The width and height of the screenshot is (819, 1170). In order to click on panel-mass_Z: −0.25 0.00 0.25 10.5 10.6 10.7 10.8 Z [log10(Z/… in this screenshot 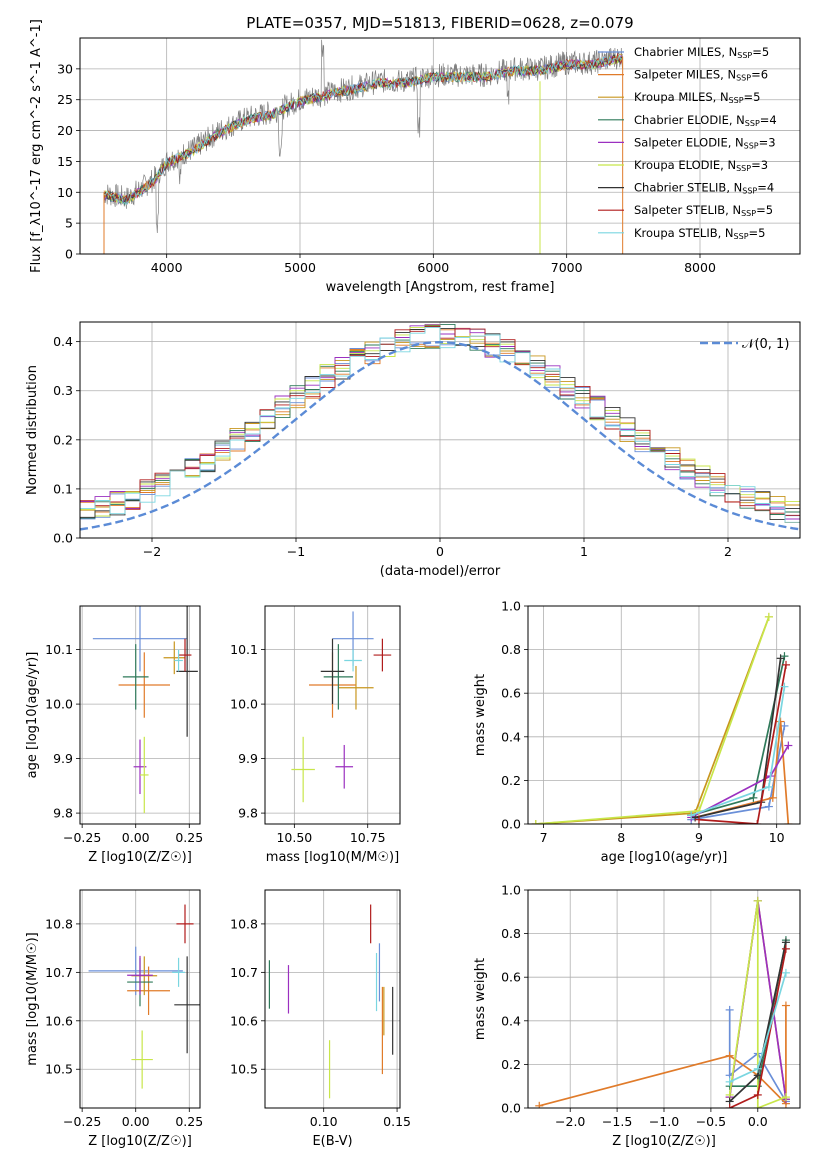, I will do `click(114, 1019)`.